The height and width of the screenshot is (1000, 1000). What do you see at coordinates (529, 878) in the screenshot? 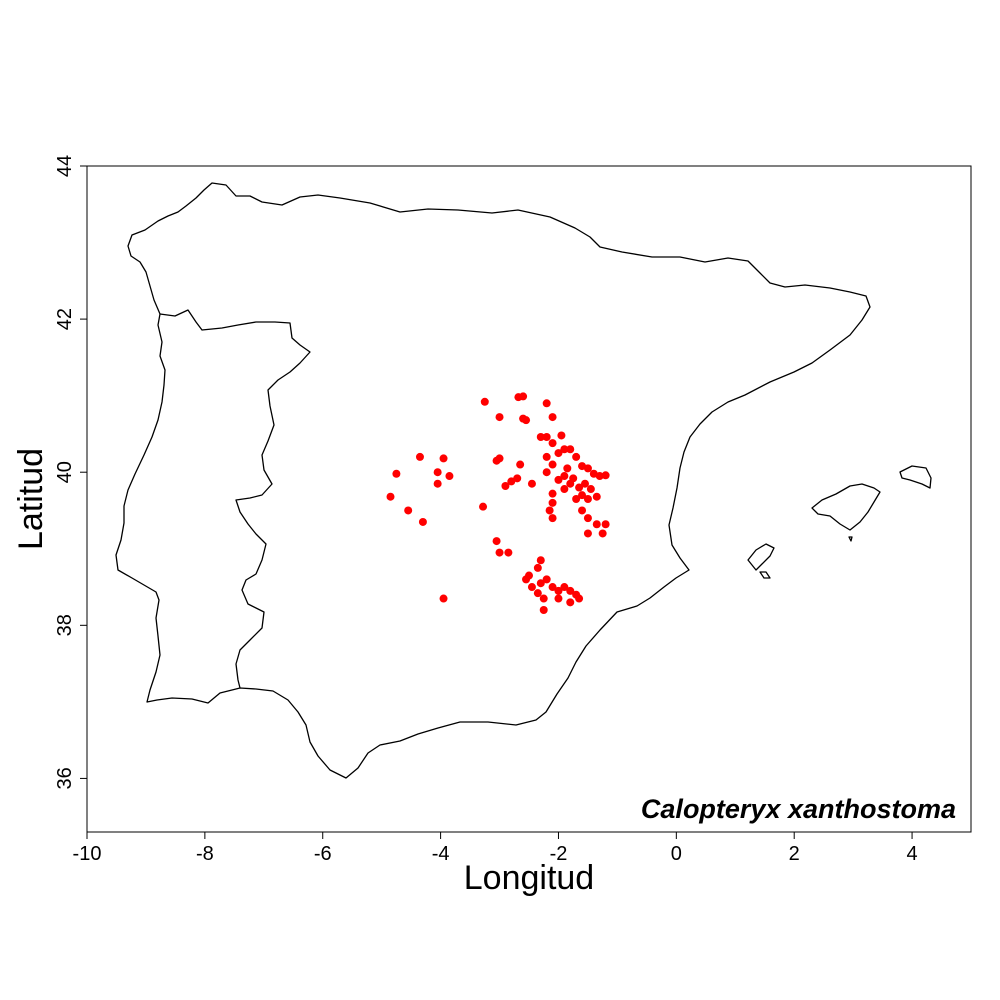
I see `x-axis-title: Longitud` at bounding box center [529, 878].